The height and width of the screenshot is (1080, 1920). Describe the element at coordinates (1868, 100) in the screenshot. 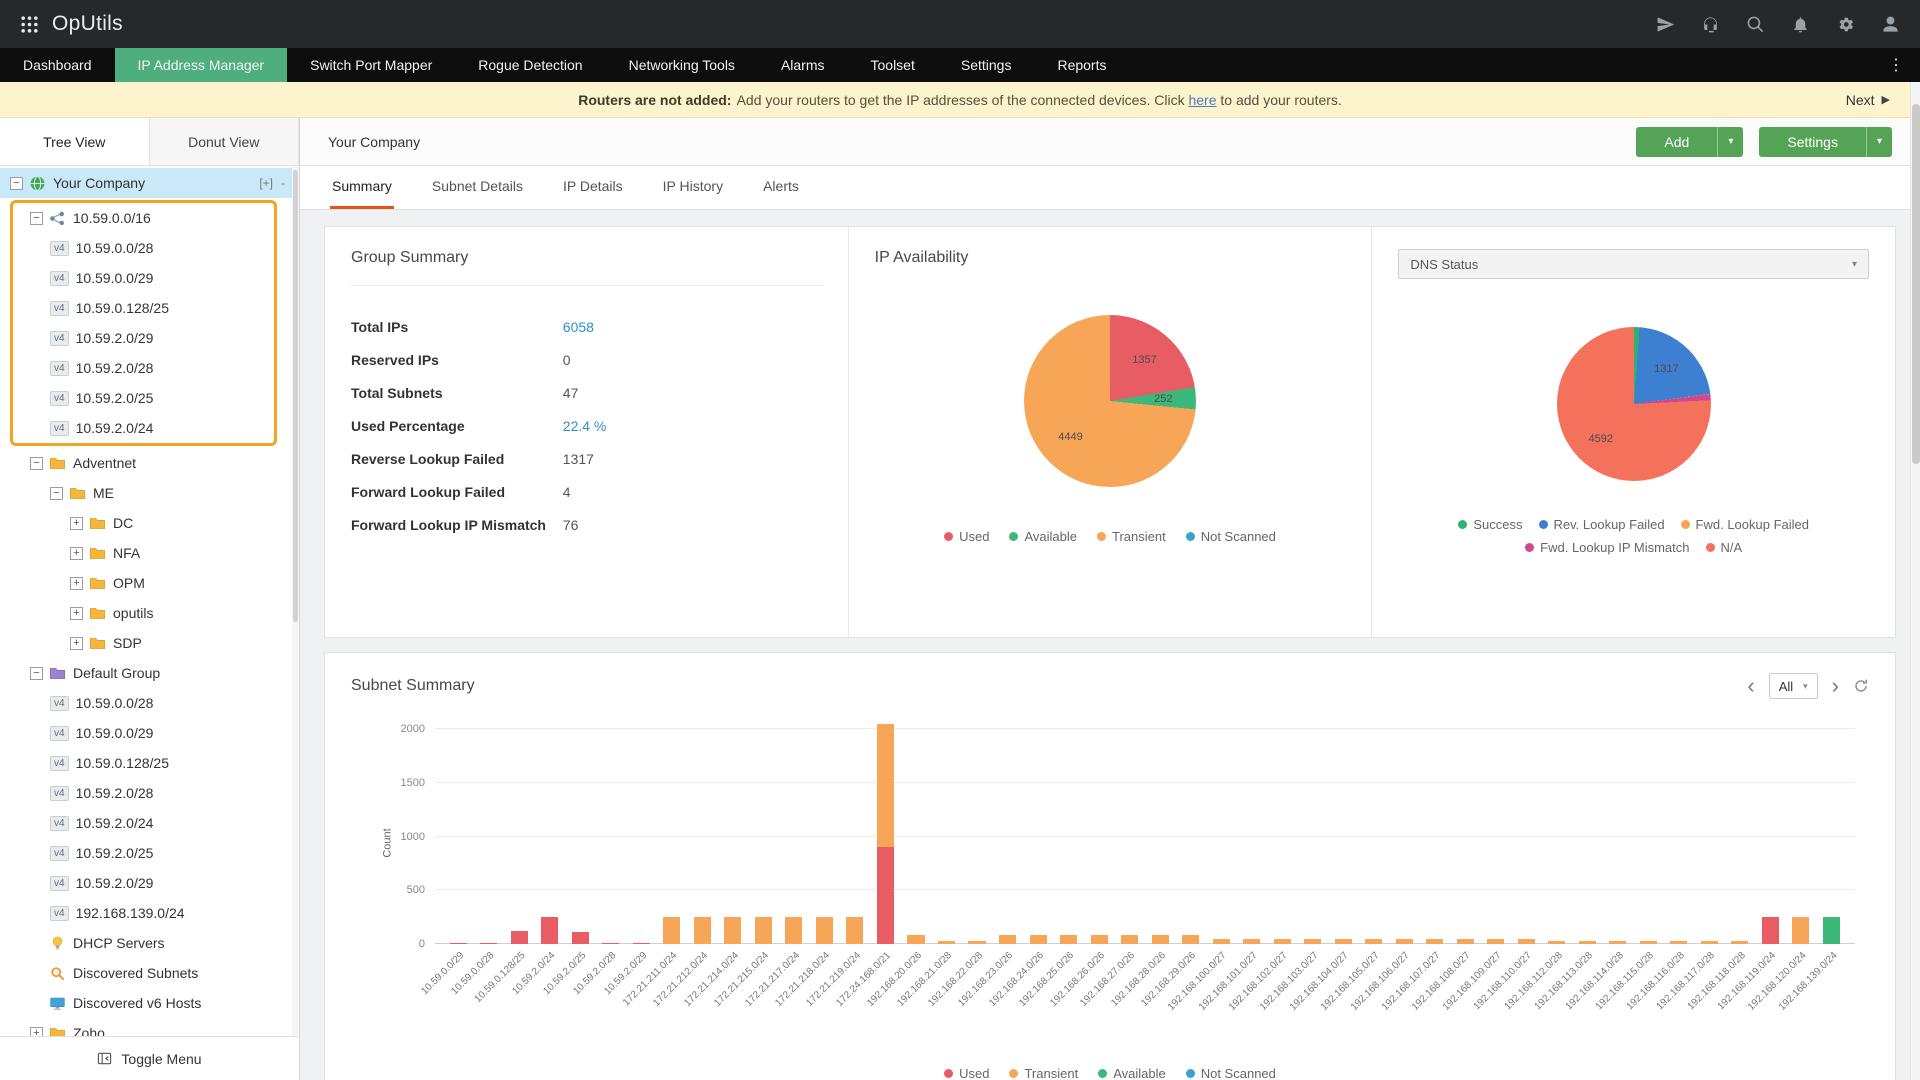

I see `banner-next-button: Next ▶` at that location.